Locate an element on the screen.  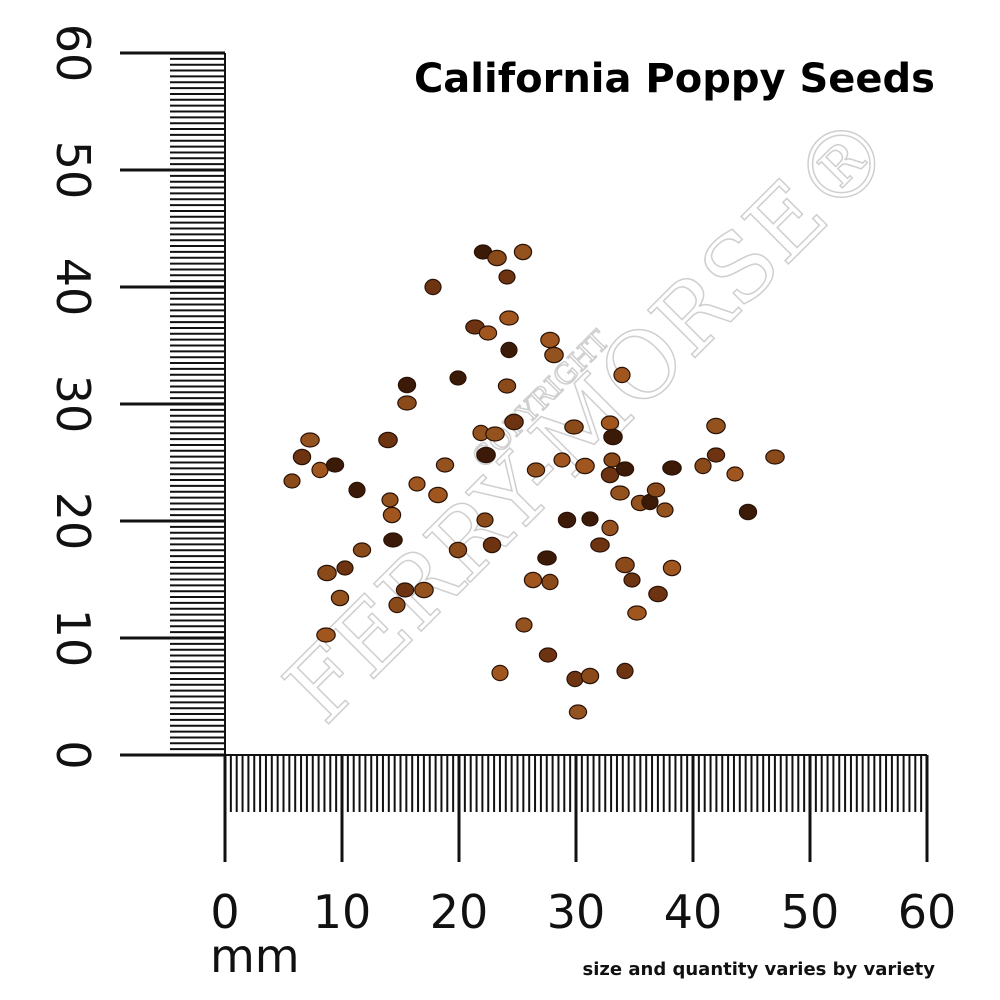
title: California Poppy Seeds is located at coordinates (674, 79).